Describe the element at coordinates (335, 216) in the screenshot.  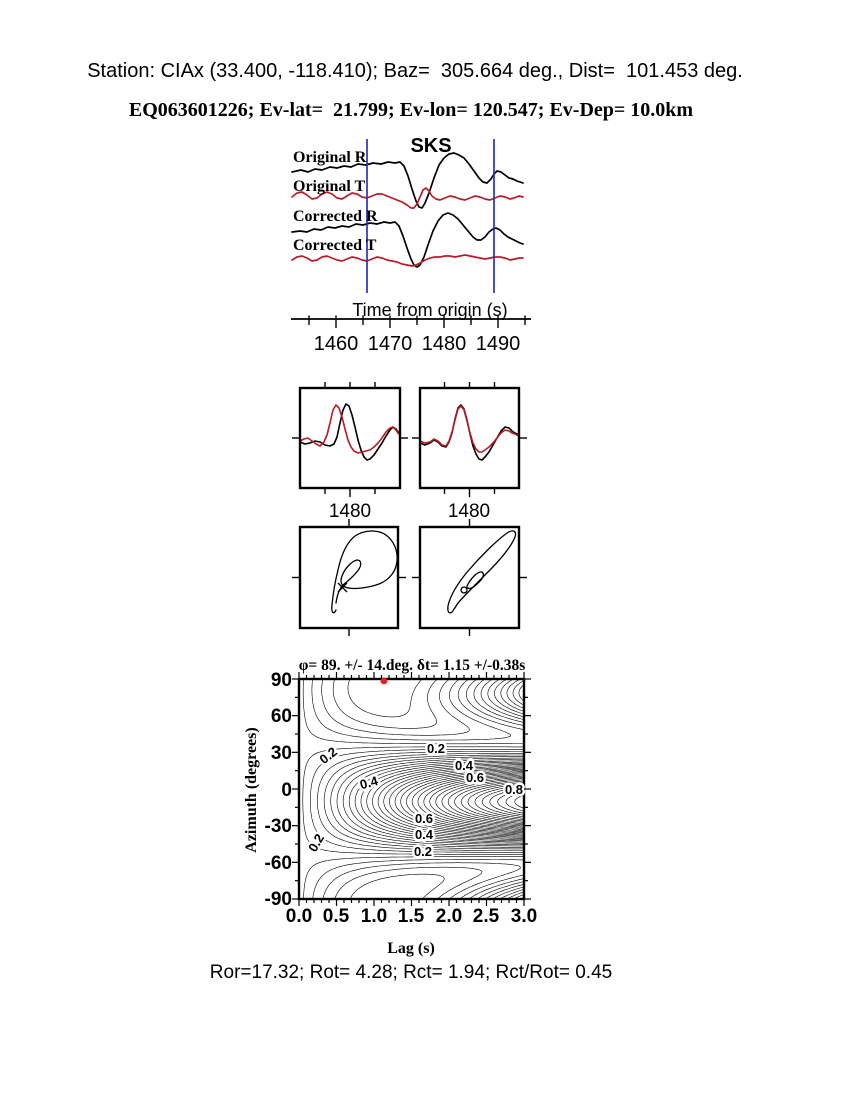
I see `trace-label-corrected-r: Corrected R` at that location.